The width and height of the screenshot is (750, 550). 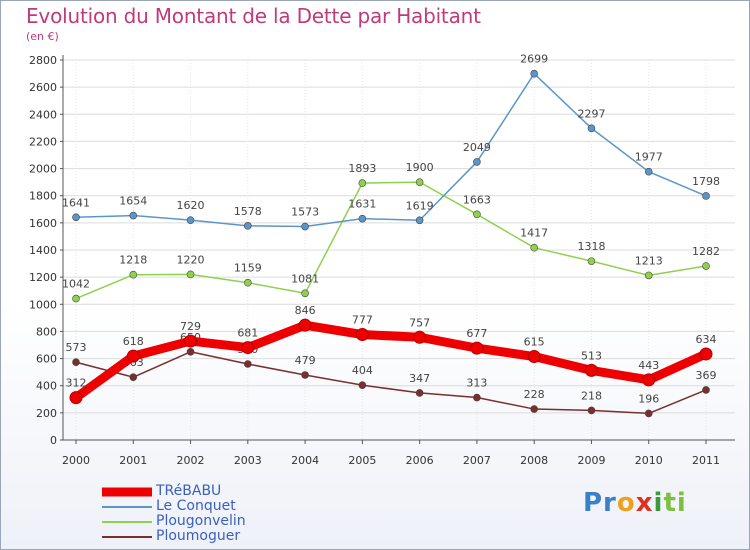 I want to click on data-label: 1631, so click(x=362, y=204).